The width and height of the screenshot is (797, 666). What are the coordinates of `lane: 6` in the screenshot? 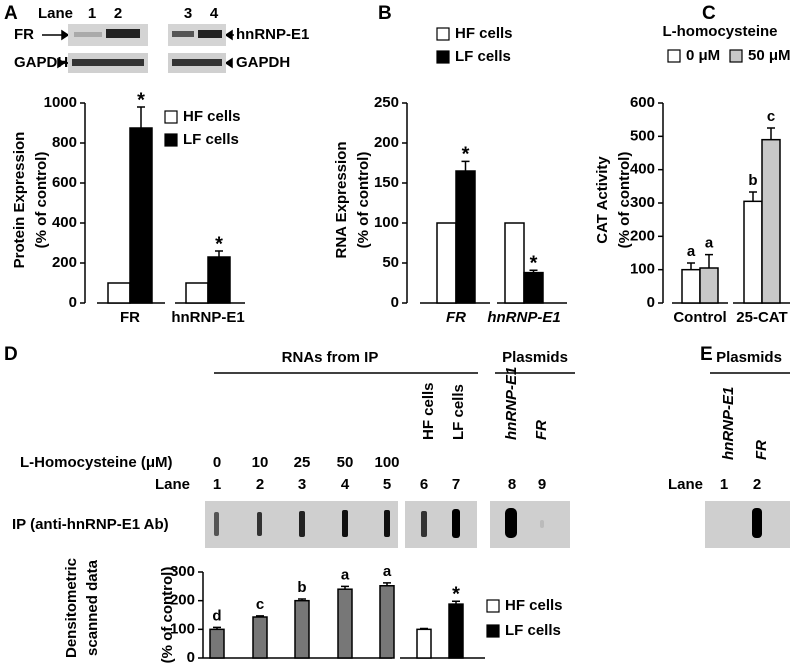 It's located at (424, 484).